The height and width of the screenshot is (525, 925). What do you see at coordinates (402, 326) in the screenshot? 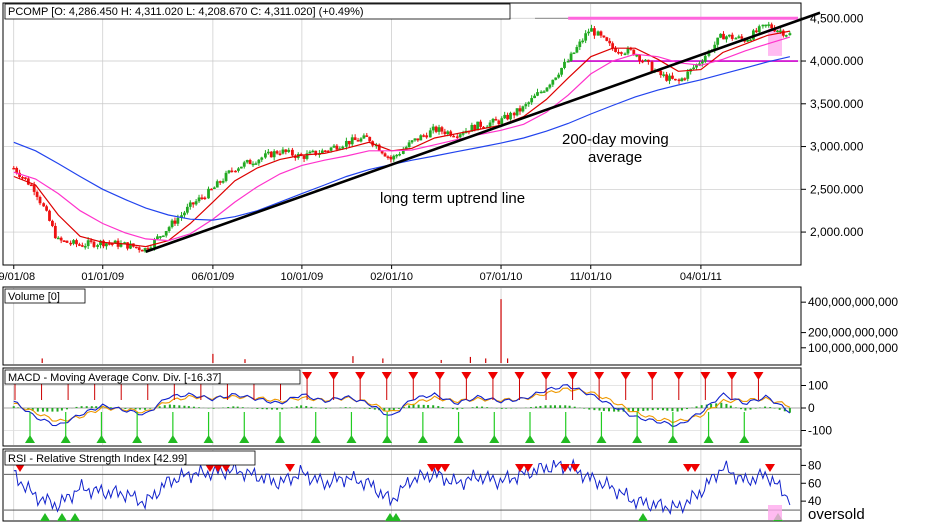
I see `volume-panel-frame` at bounding box center [402, 326].